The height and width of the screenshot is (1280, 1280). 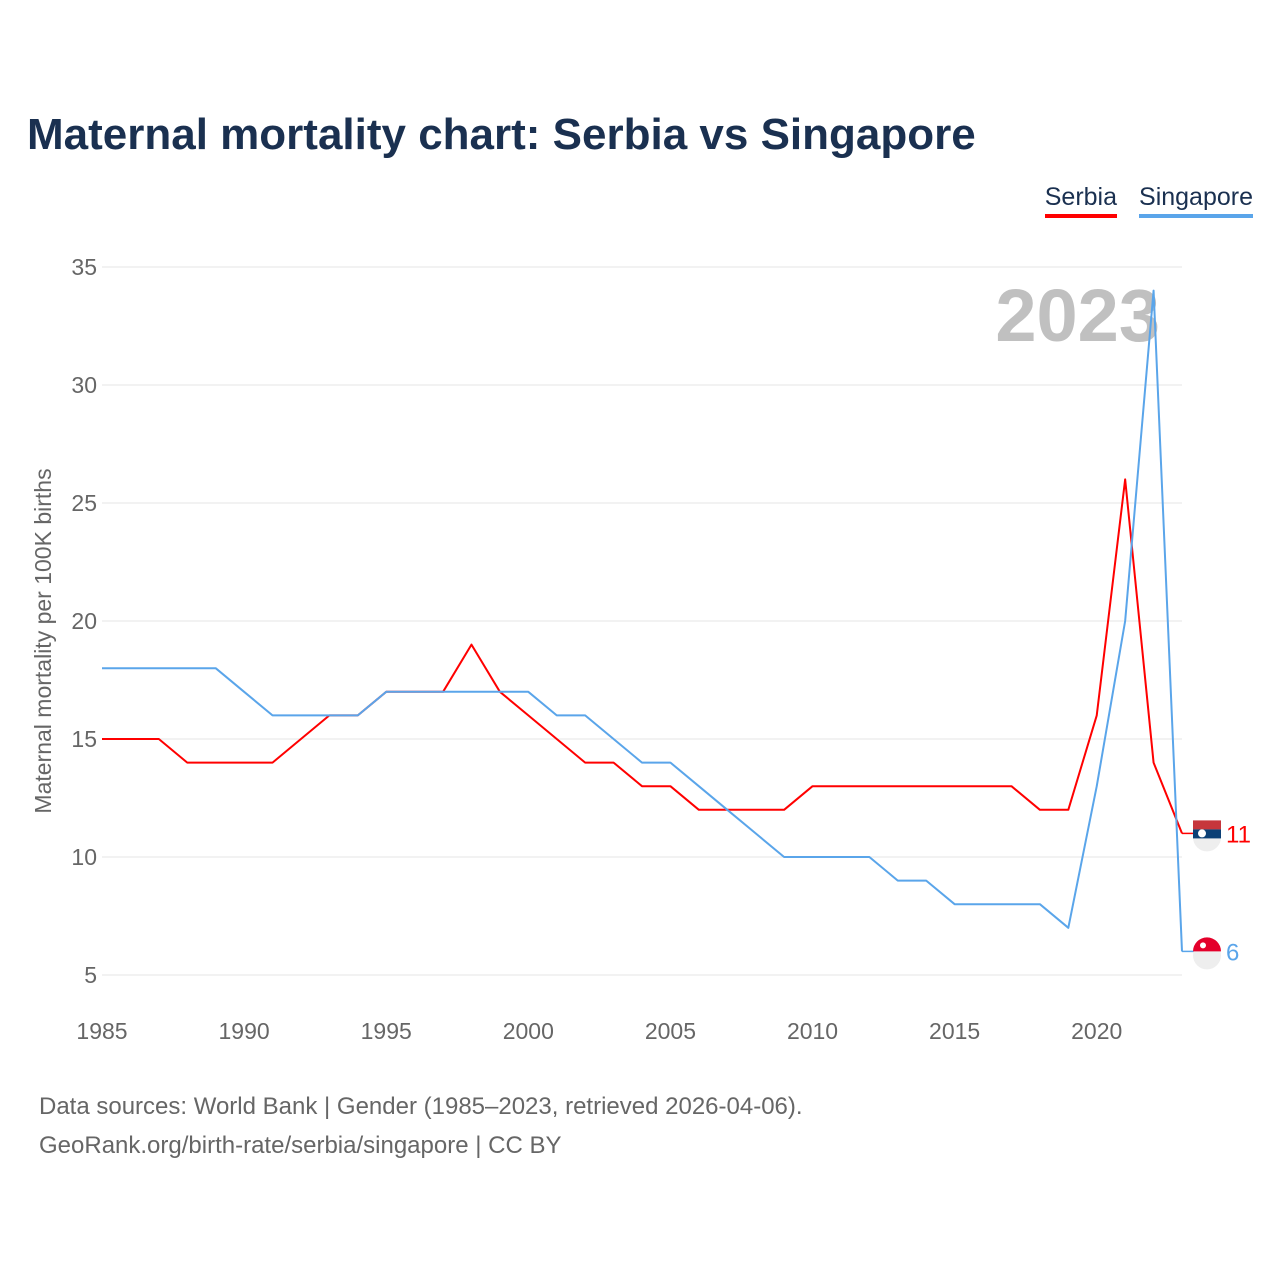 I want to click on end-value-label-serbia: 11, so click(x=1238, y=834).